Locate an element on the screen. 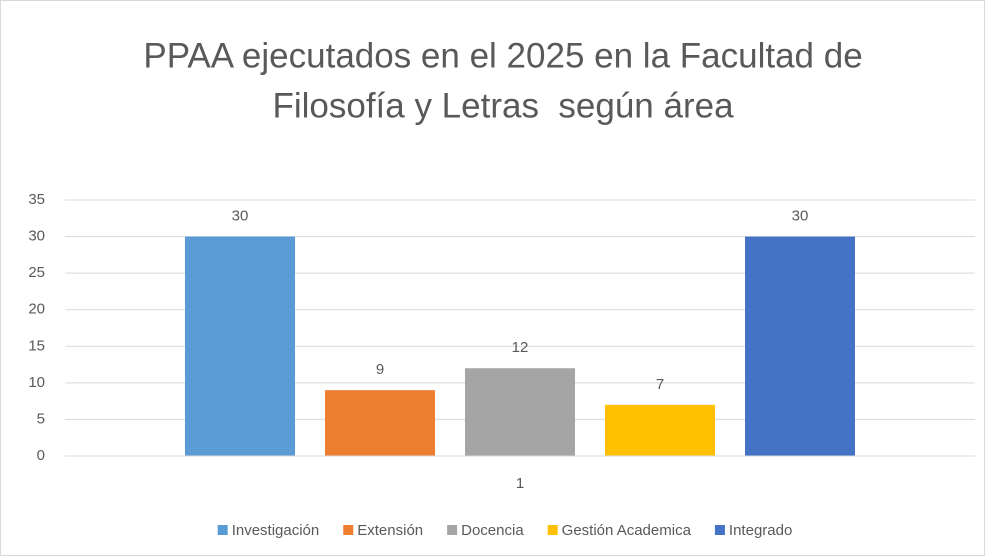 The width and height of the screenshot is (985, 556). y-tick-label: 35 is located at coordinates (36, 199).